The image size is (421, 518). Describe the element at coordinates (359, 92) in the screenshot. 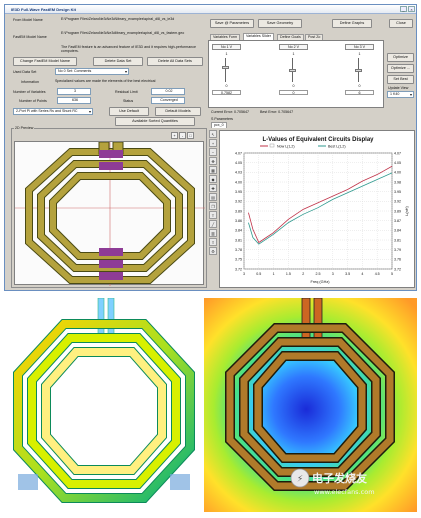

I see `slider-value-field: 6` at that location.